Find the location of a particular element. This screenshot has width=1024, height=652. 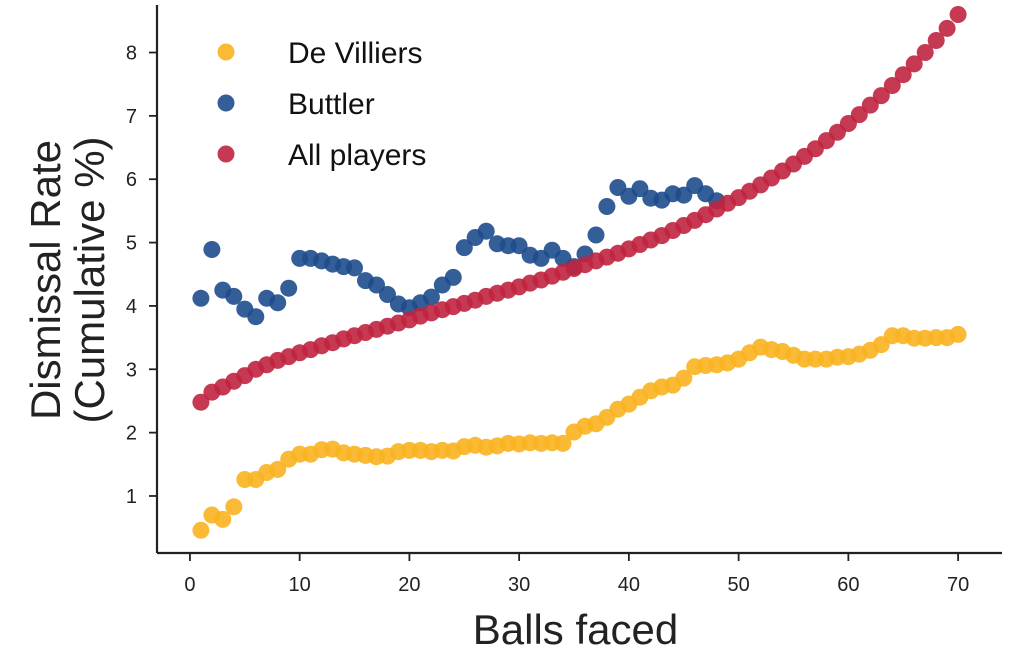

y-axis-title-line-1: Dismissal Rate is located at coordinates (45, 280).